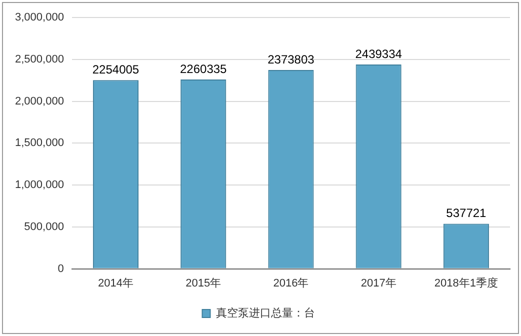 This screenshot has height=336, width=521. Describe the element at coordinates (204, 69) in the screenshot. I see `data-label: 2260335` at that location.